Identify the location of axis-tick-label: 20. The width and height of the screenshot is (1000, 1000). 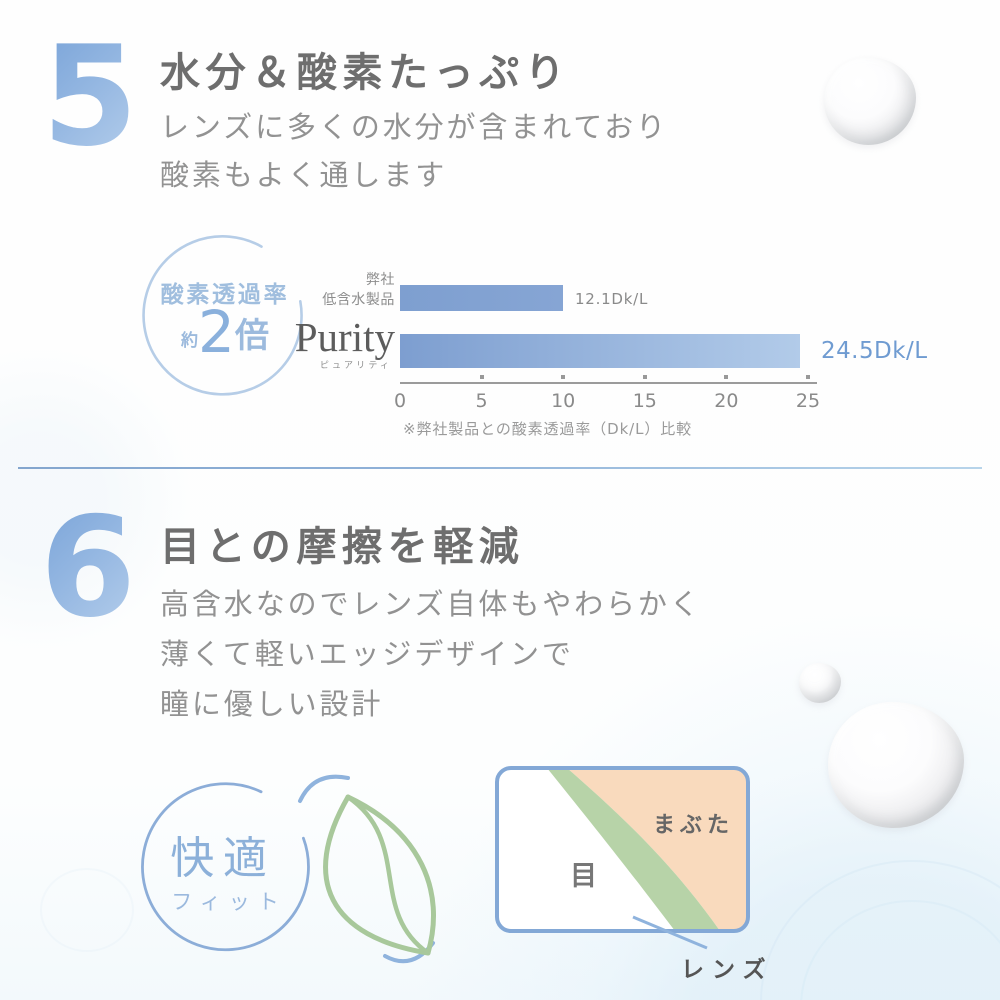
(726, 401).